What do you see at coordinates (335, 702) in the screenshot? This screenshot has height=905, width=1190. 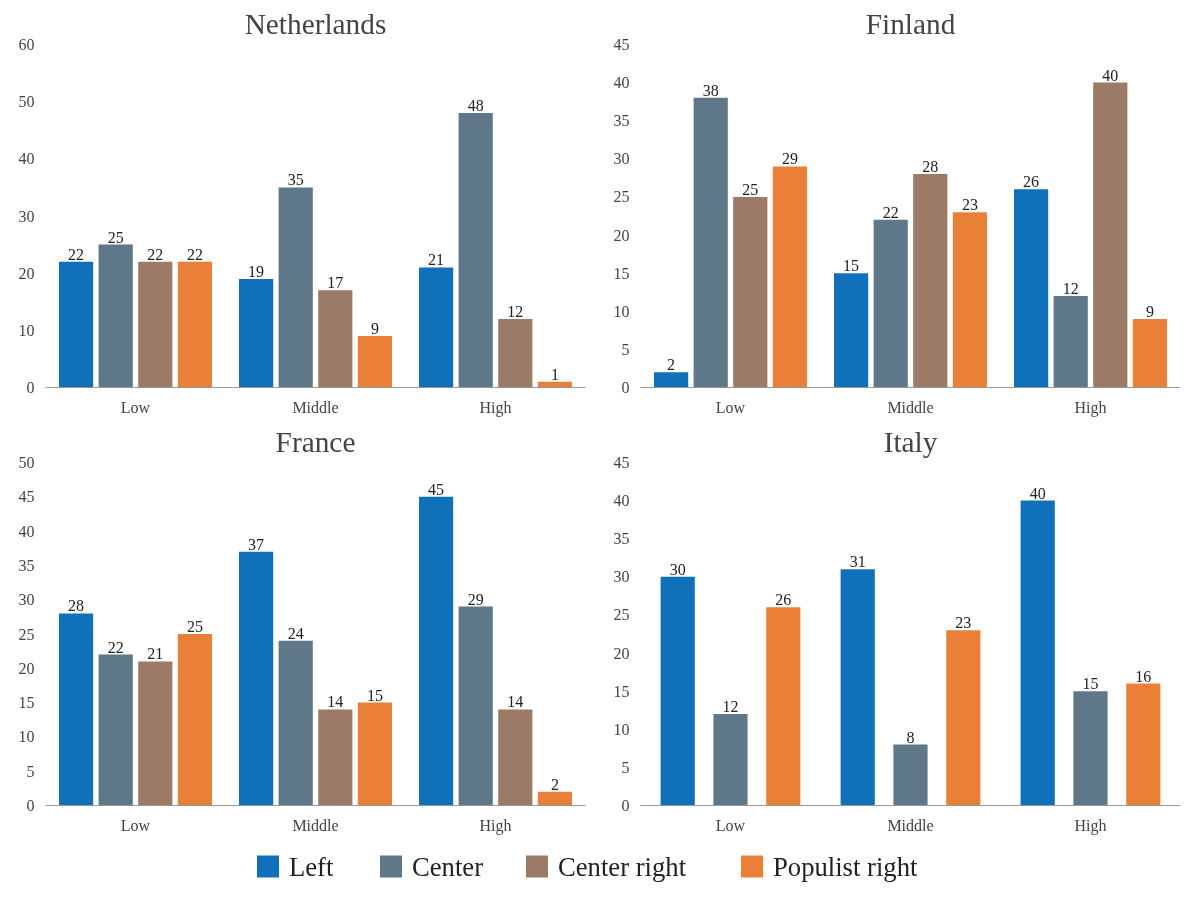 I see `data-label: 14` at bounding box center [335, 702].